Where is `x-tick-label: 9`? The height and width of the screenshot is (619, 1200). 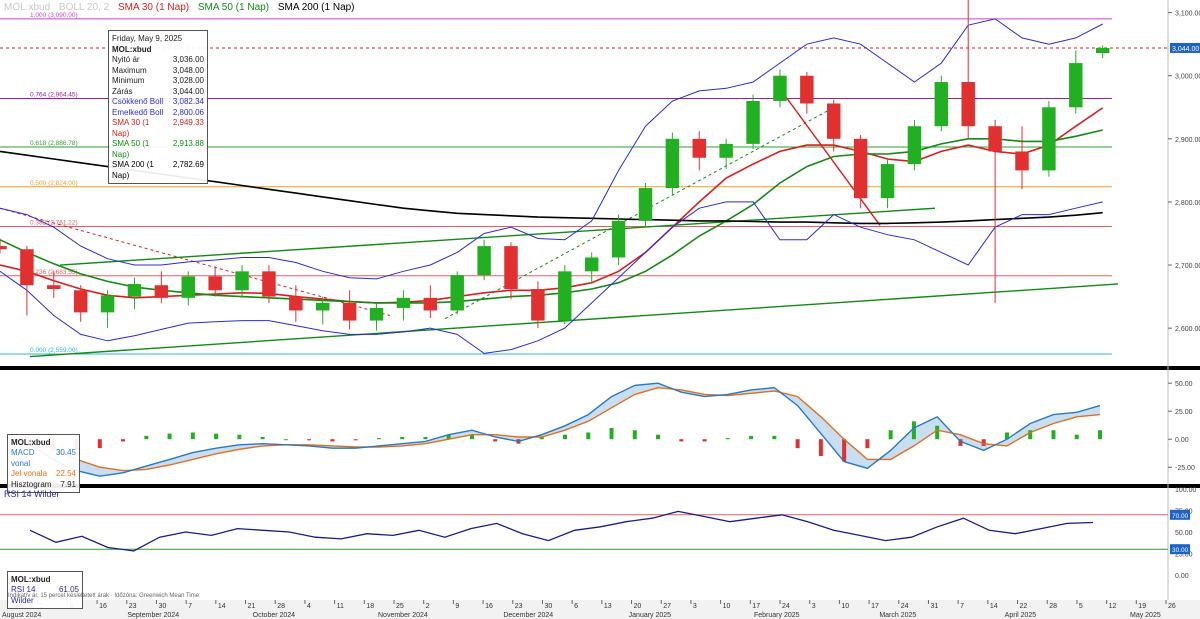 x-tick-label: 9 is located at coordinates (457, 606).